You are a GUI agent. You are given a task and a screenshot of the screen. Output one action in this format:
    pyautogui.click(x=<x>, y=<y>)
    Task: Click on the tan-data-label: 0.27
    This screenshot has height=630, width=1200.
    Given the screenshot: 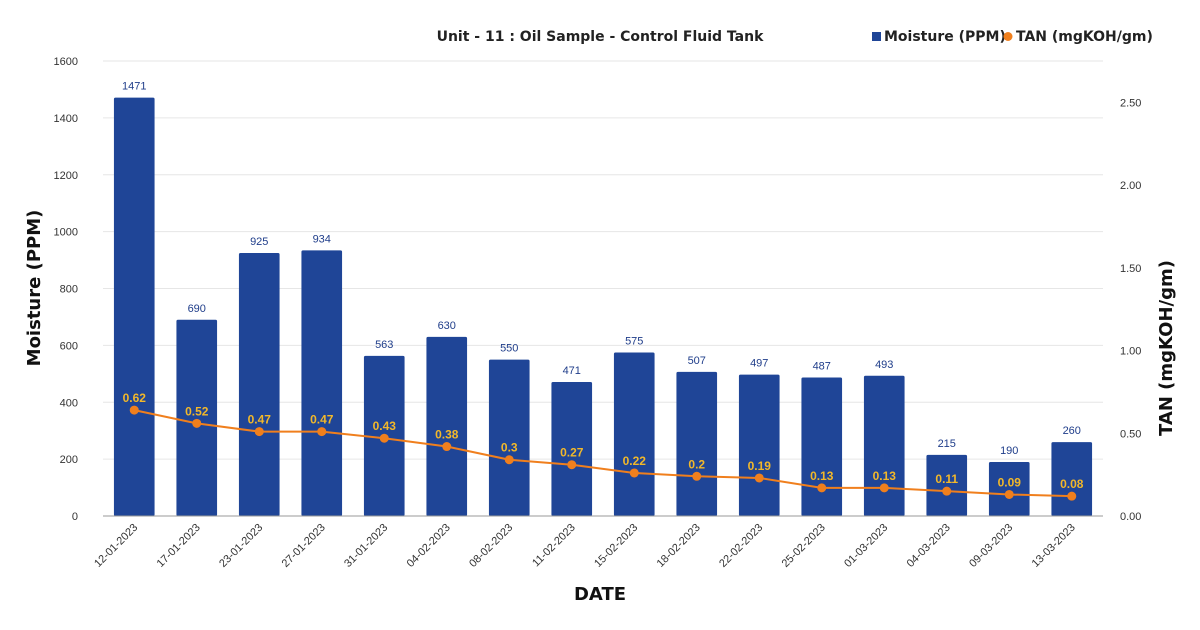 What is the action you would take?
    pyautogui.click(x=572, y=453)
    